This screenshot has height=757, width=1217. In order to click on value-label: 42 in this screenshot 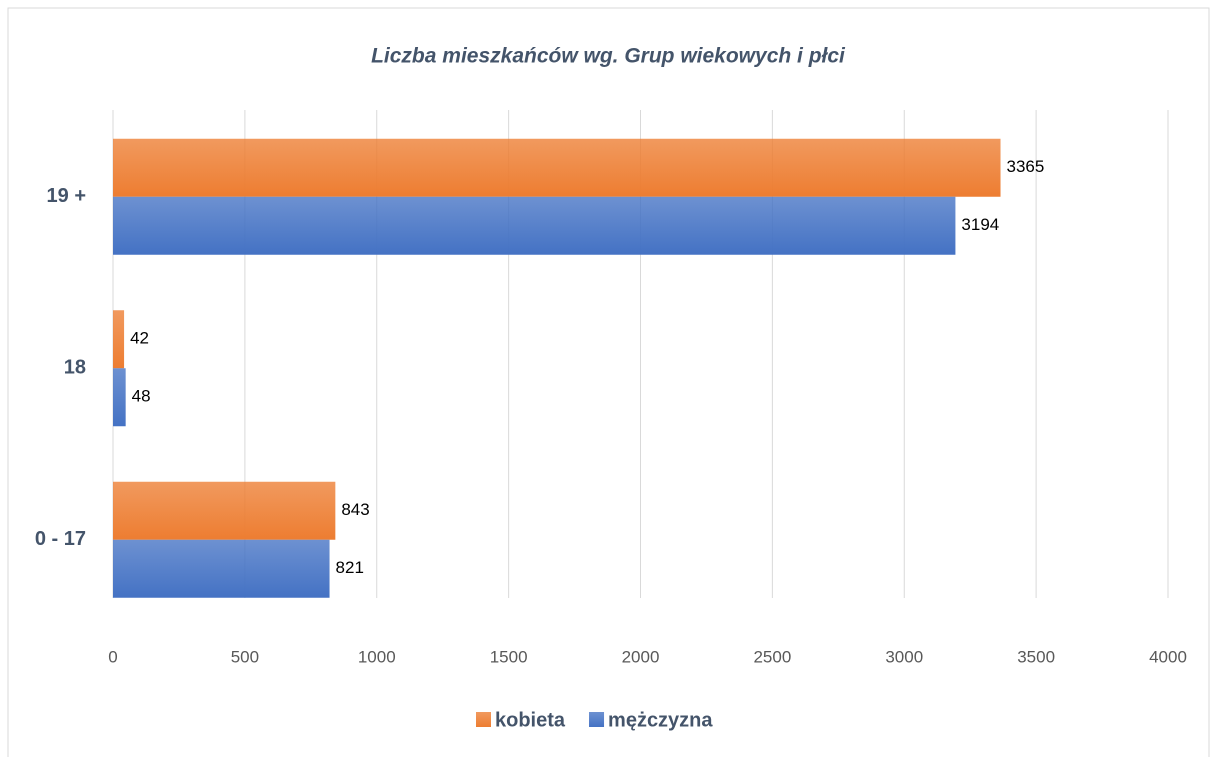, I will do `click(139, 338)`.